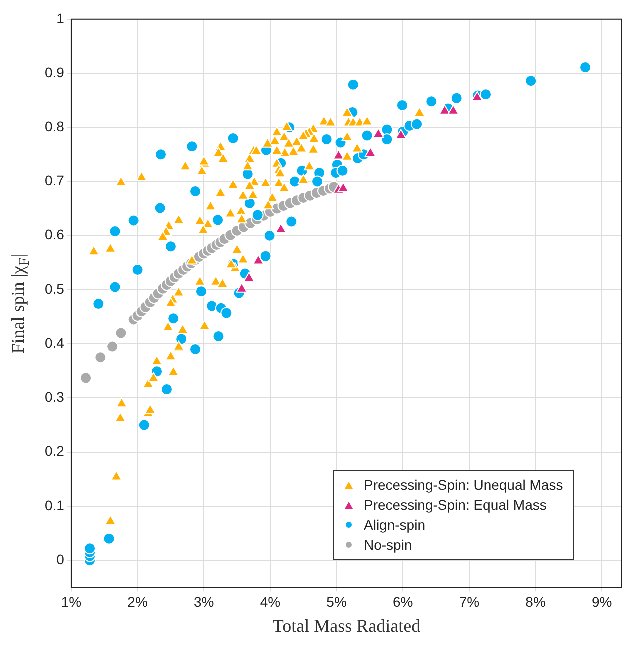  What do you see at coordinates (346, 626) in the screenshot?
I see `x-axis-title: Total Mass Radiated` at bounding box center [346, 626].